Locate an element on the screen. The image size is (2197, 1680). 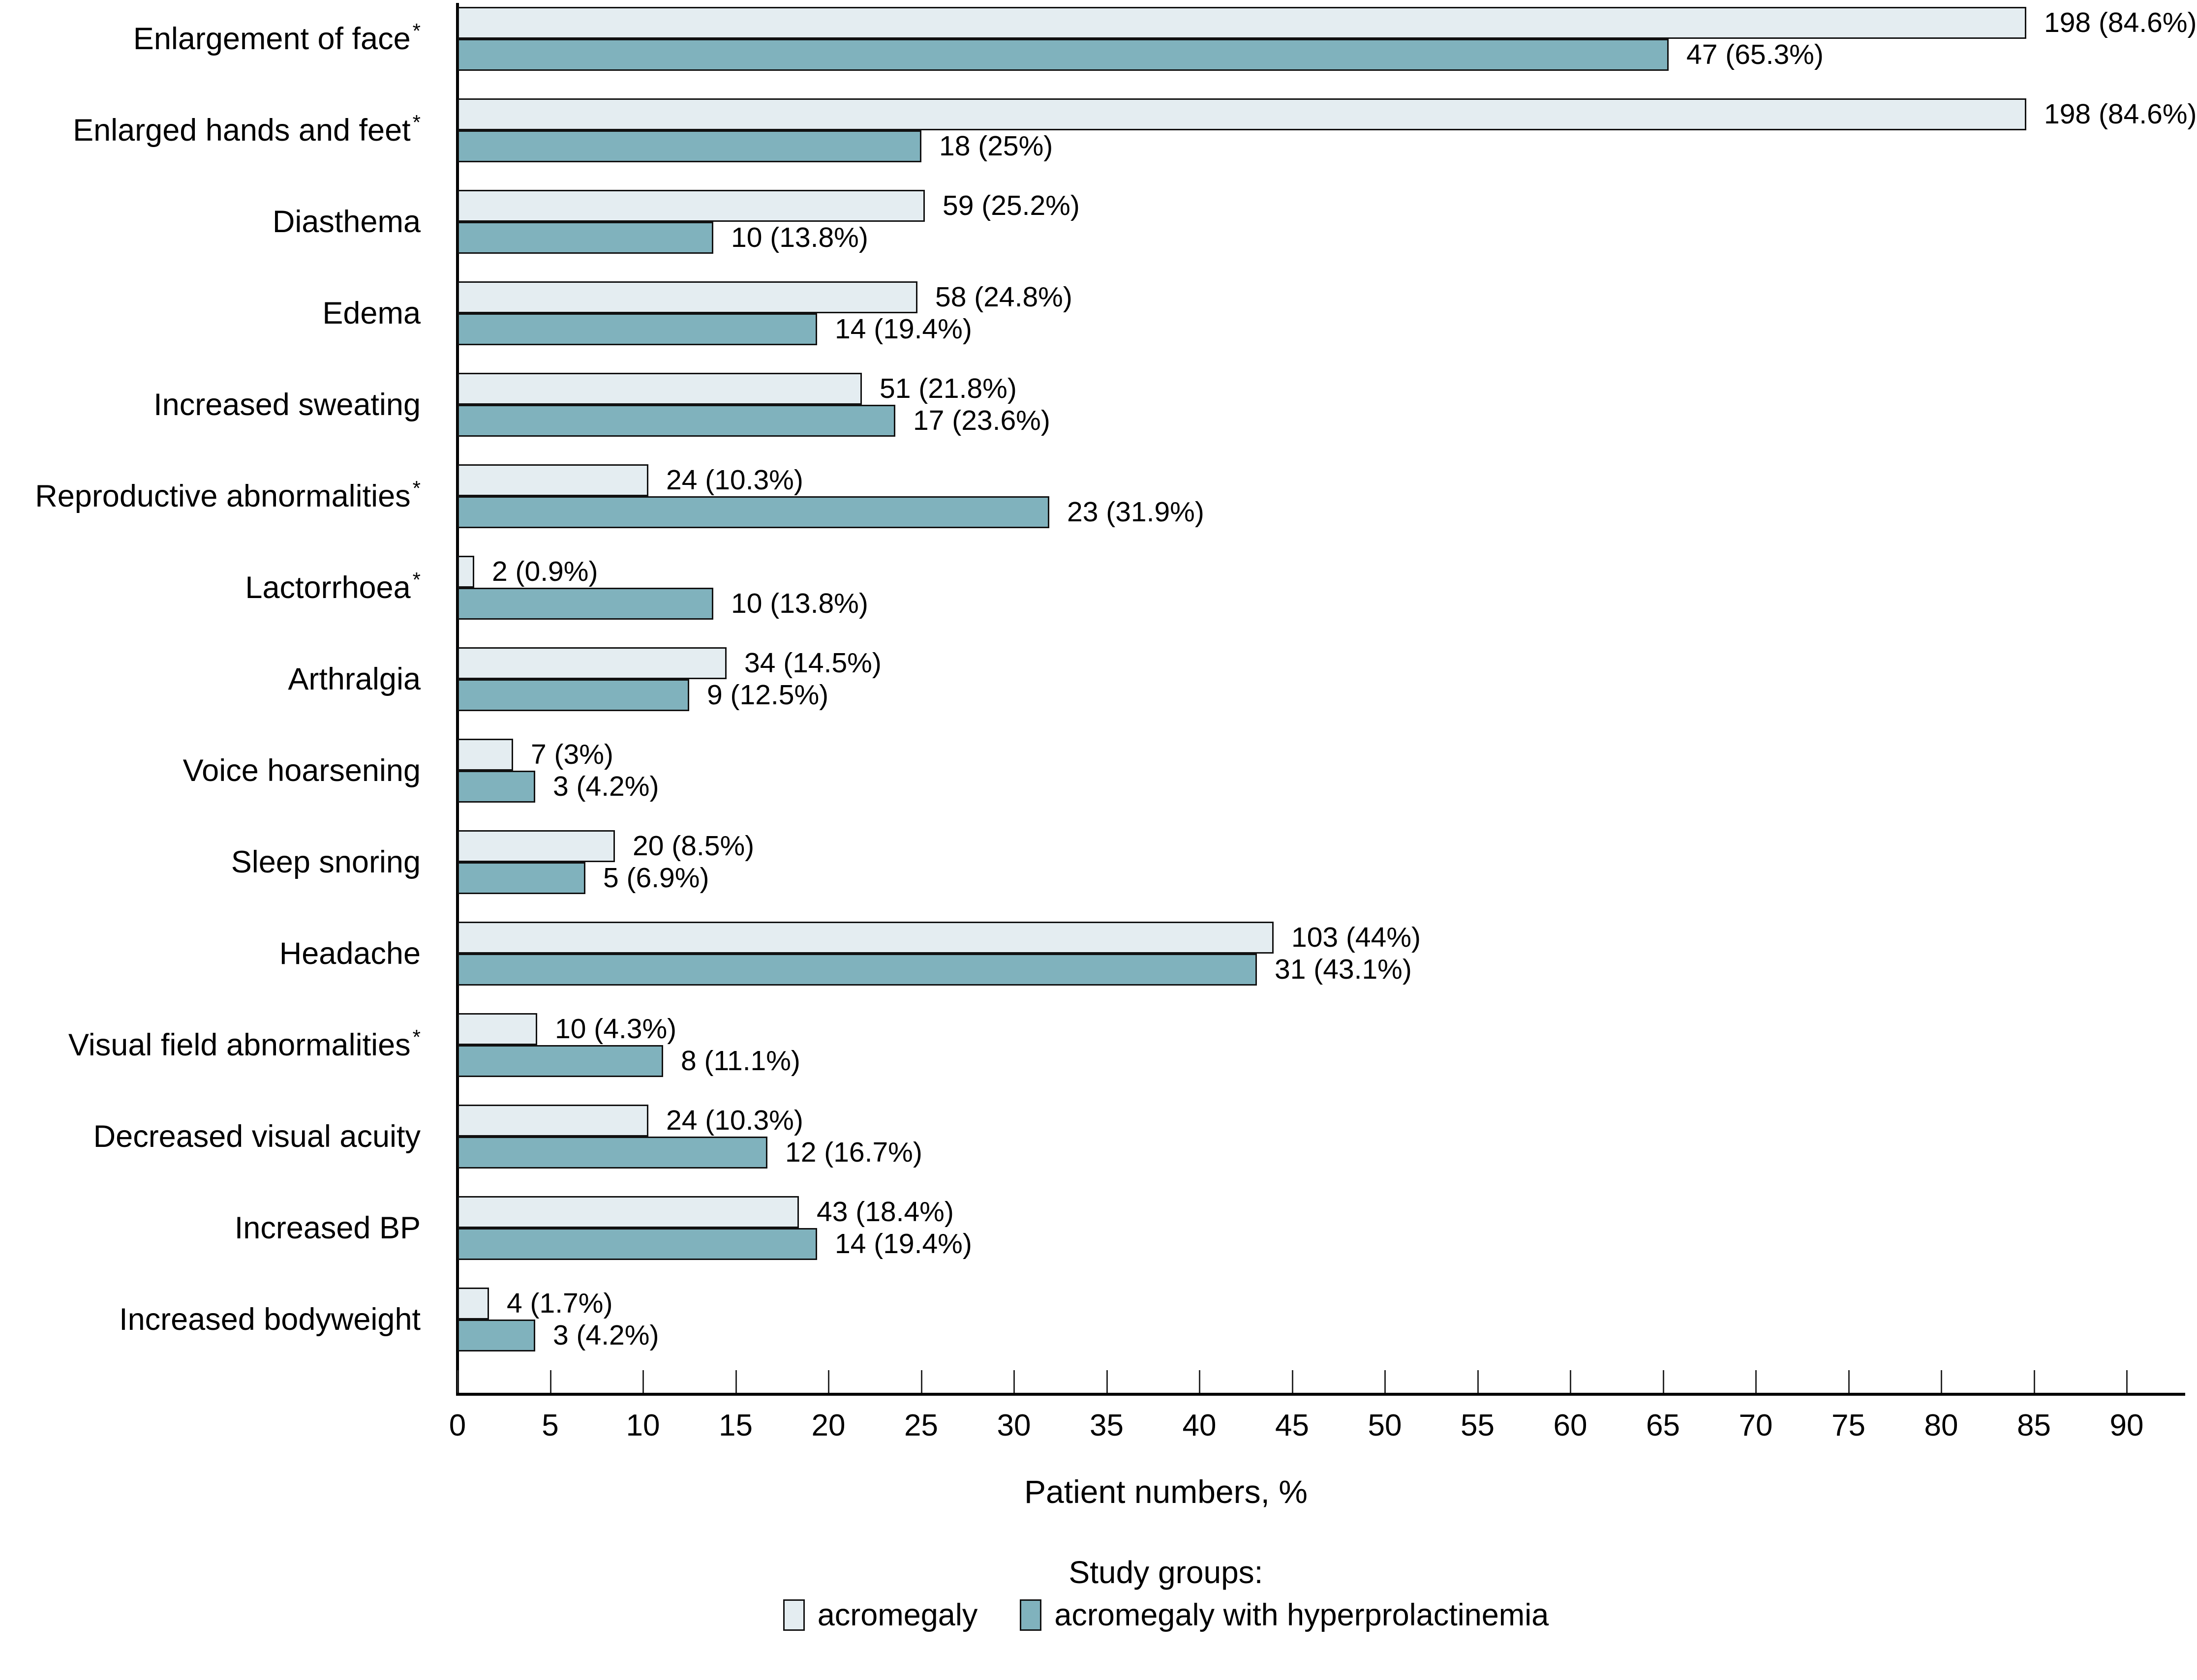
category-label: Sleep snoring is located at coordinates (326, 861).